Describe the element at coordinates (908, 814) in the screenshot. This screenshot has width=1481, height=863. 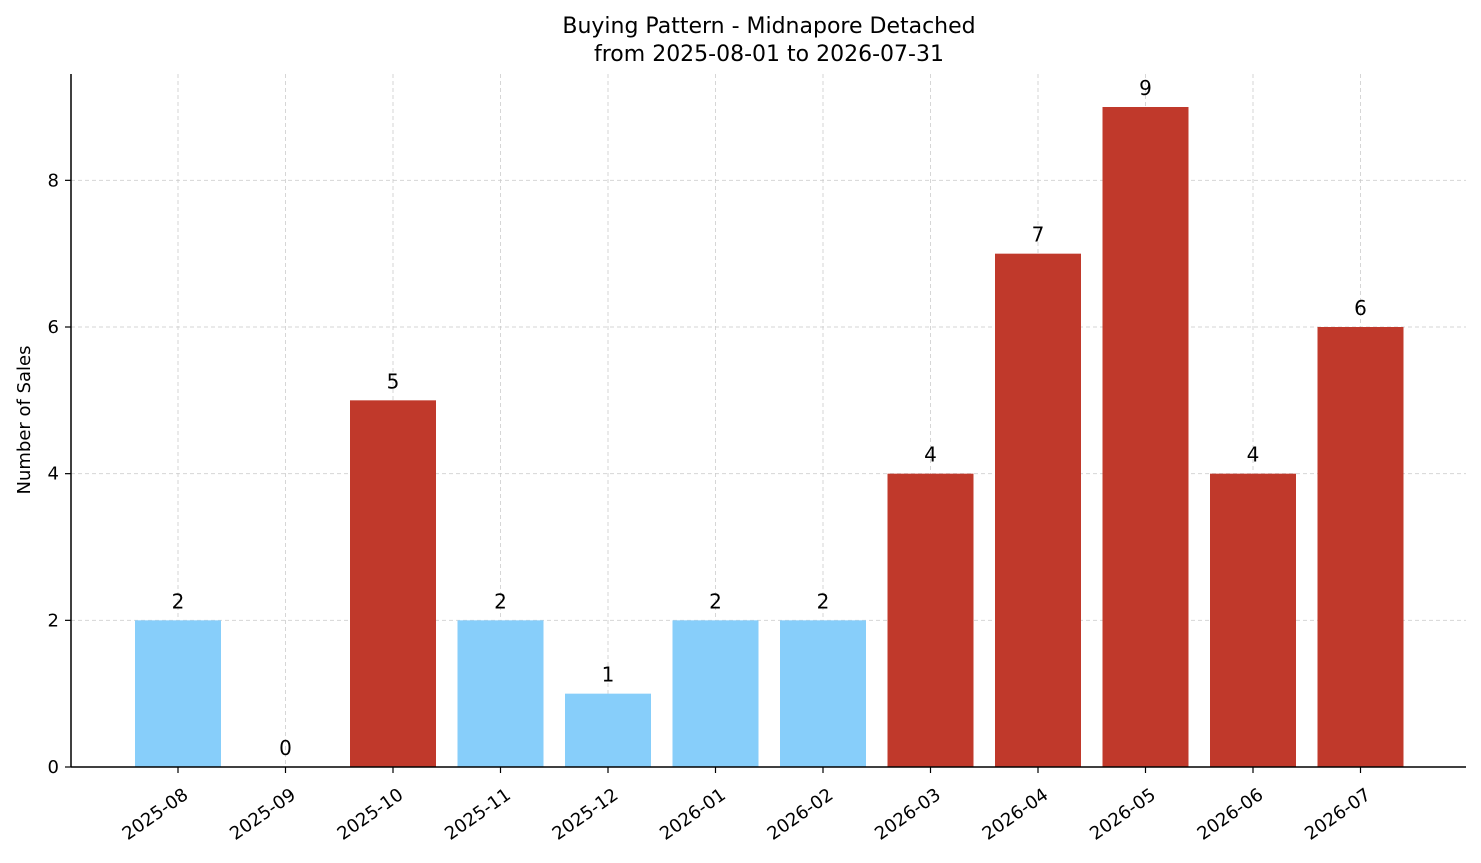
I see `x-tick-label-2026-03: 2026-03` at that location.